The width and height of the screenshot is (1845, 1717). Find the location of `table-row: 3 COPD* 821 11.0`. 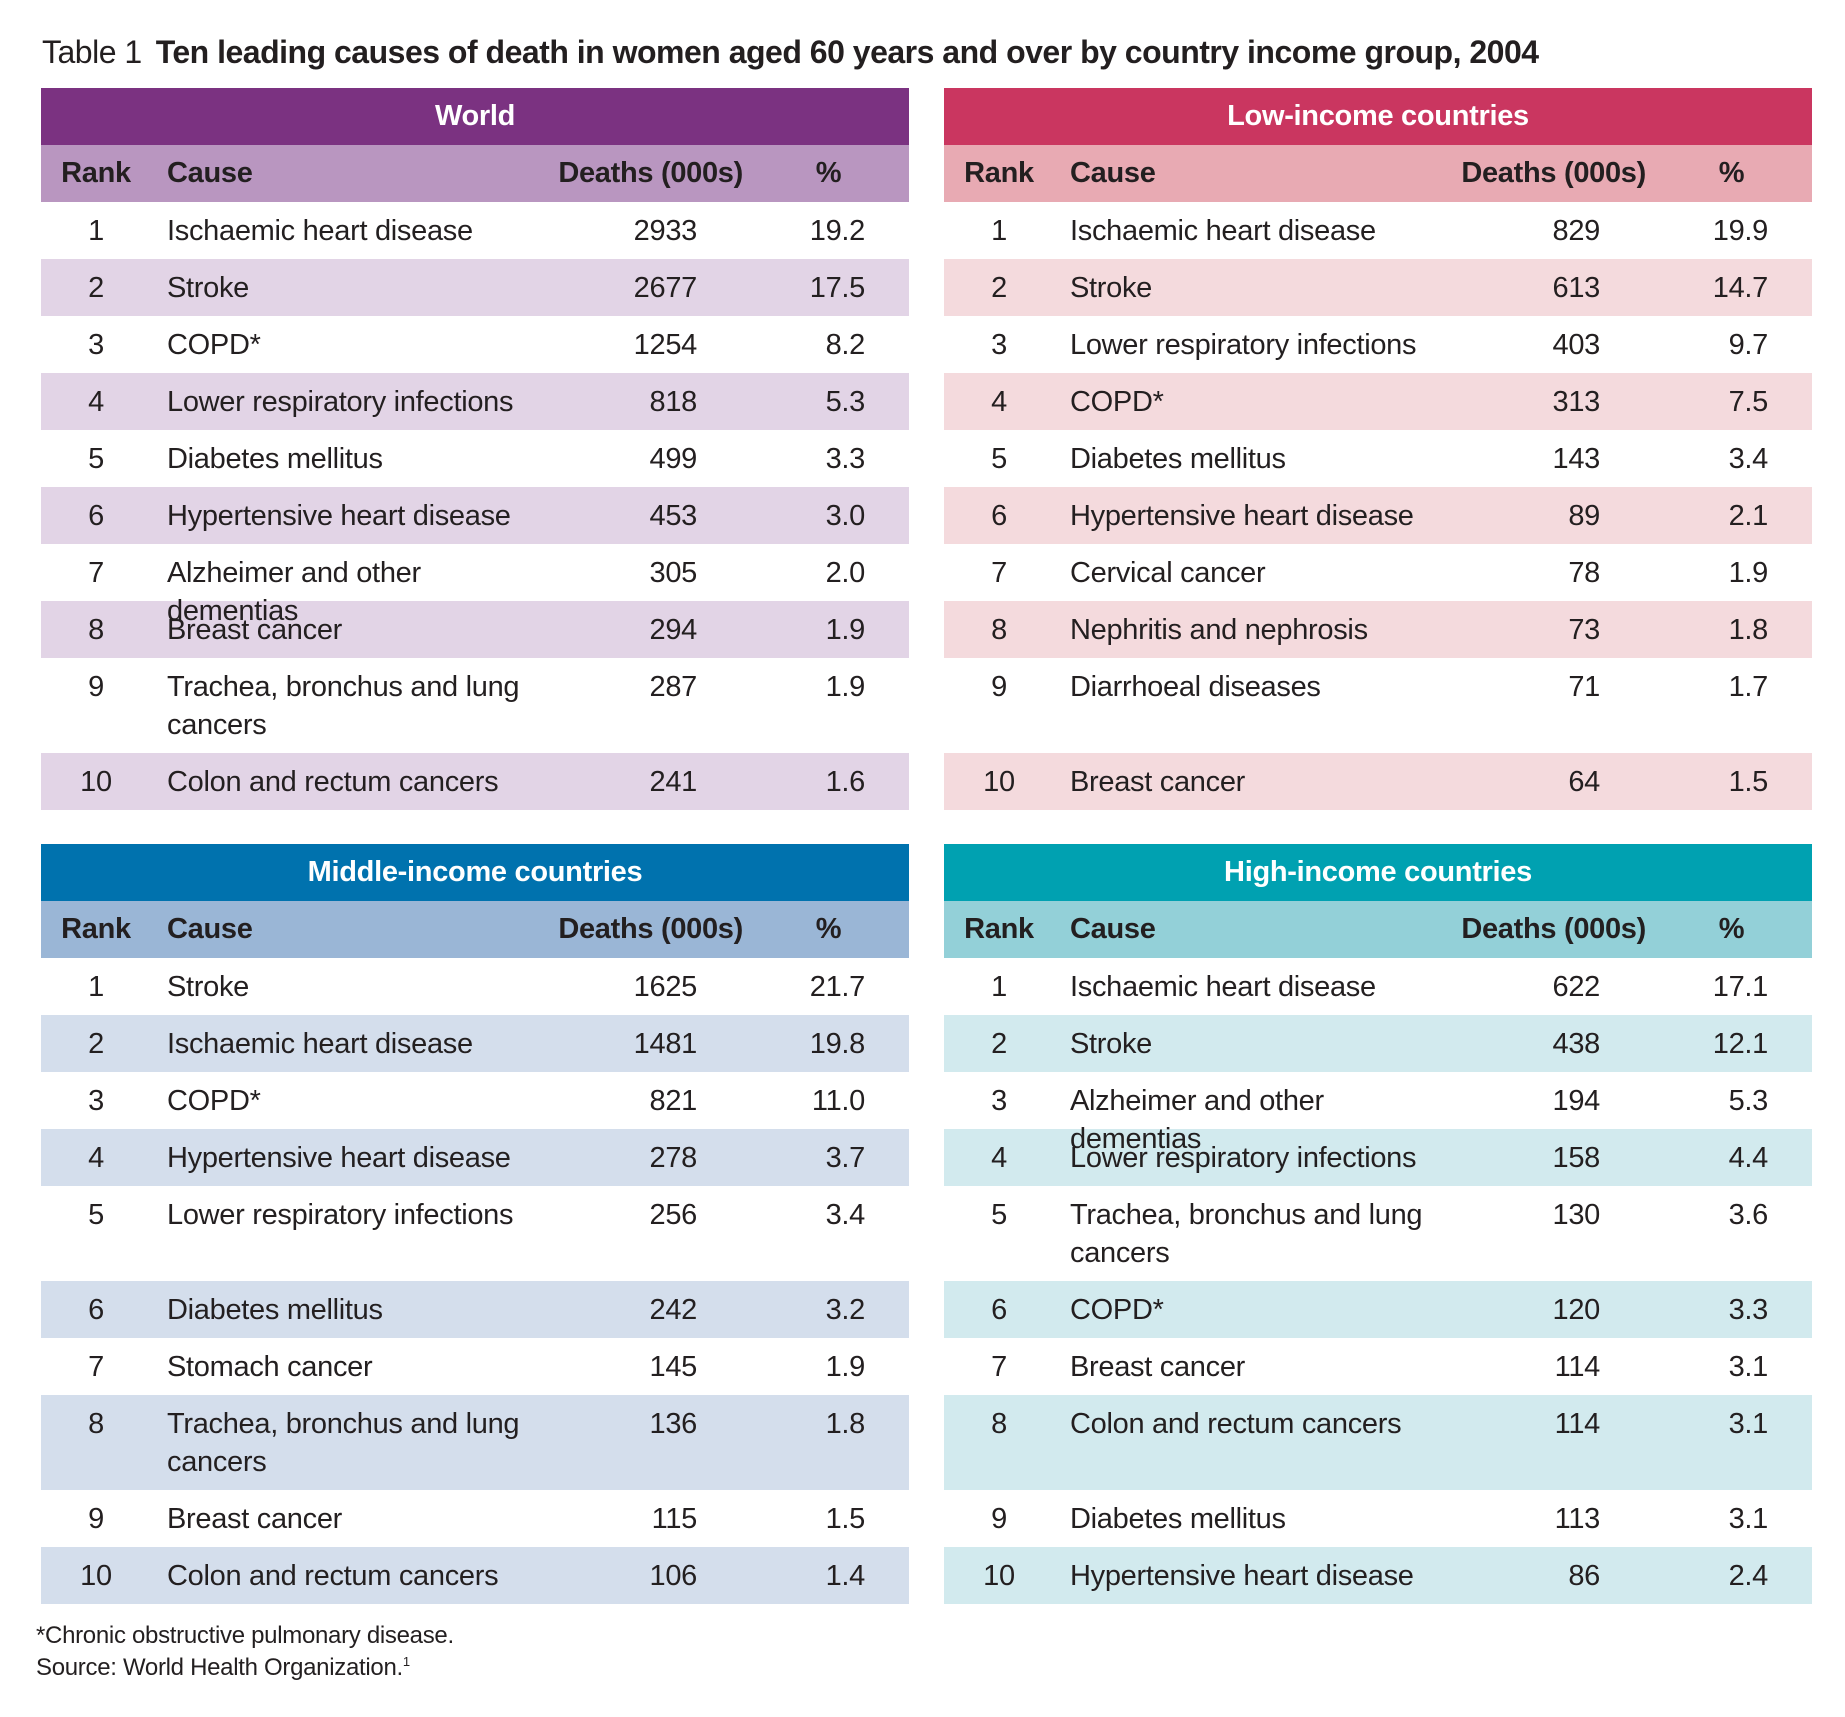

table-row: 3 COPD* 821 11.0 is located at coordinates (475, 1100).